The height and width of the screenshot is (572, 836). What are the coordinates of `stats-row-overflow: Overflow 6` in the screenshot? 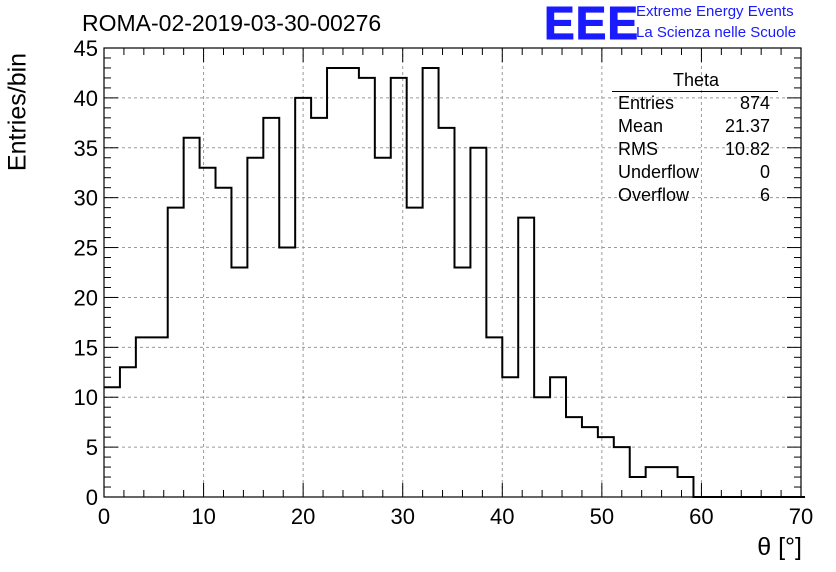 It's located at (695, 195).